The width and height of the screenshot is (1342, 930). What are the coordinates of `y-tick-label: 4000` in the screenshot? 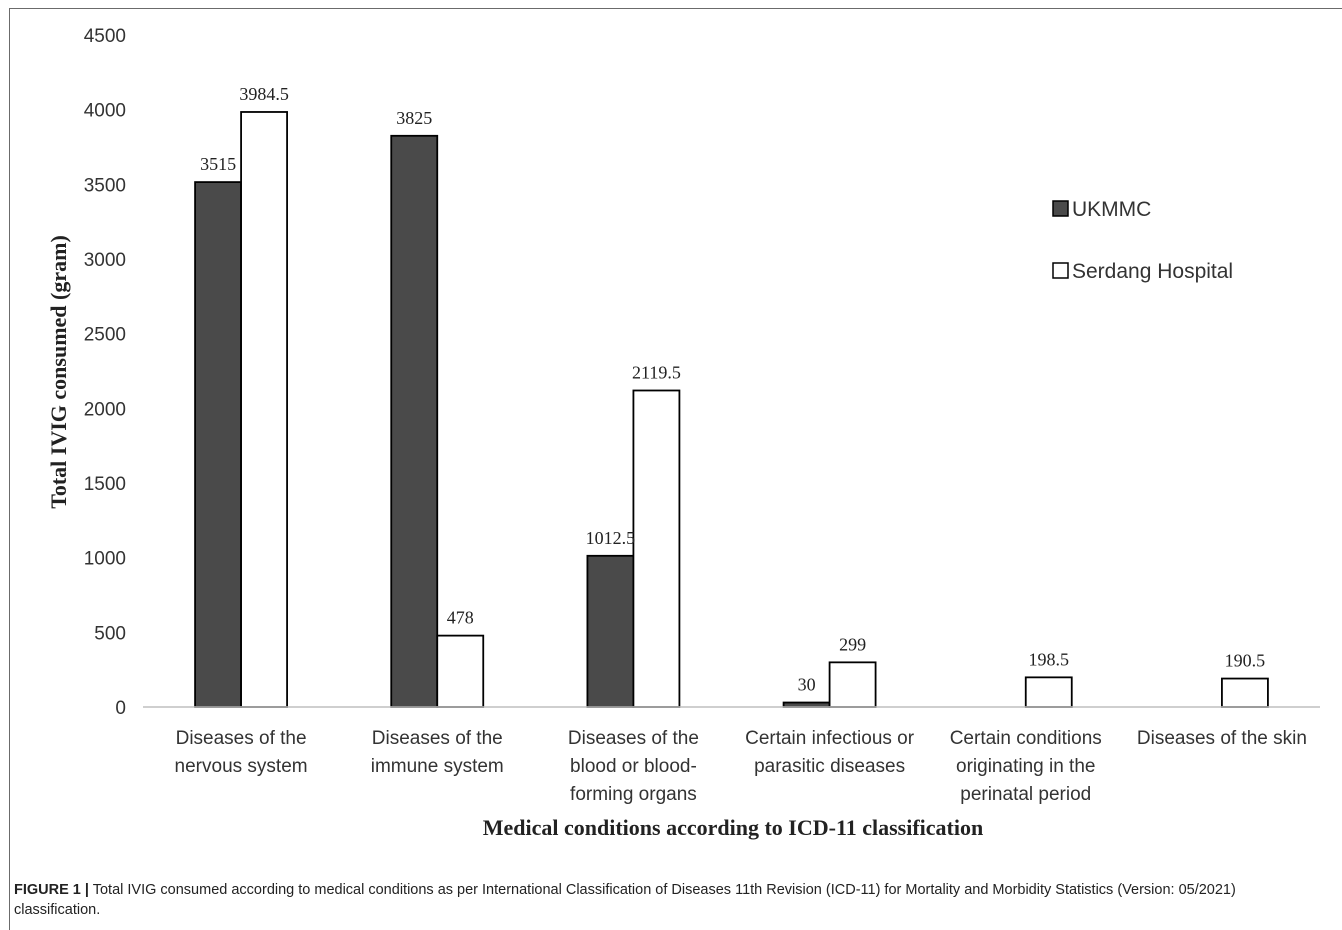 It's located at (105, 111).